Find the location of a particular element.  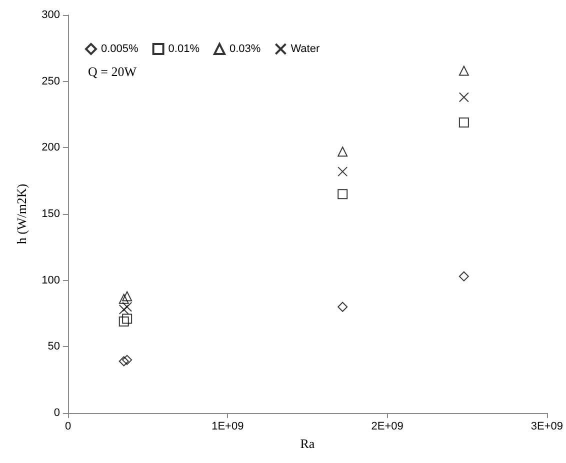

y-tick-label: 50 is located at coordinates (54, 346).